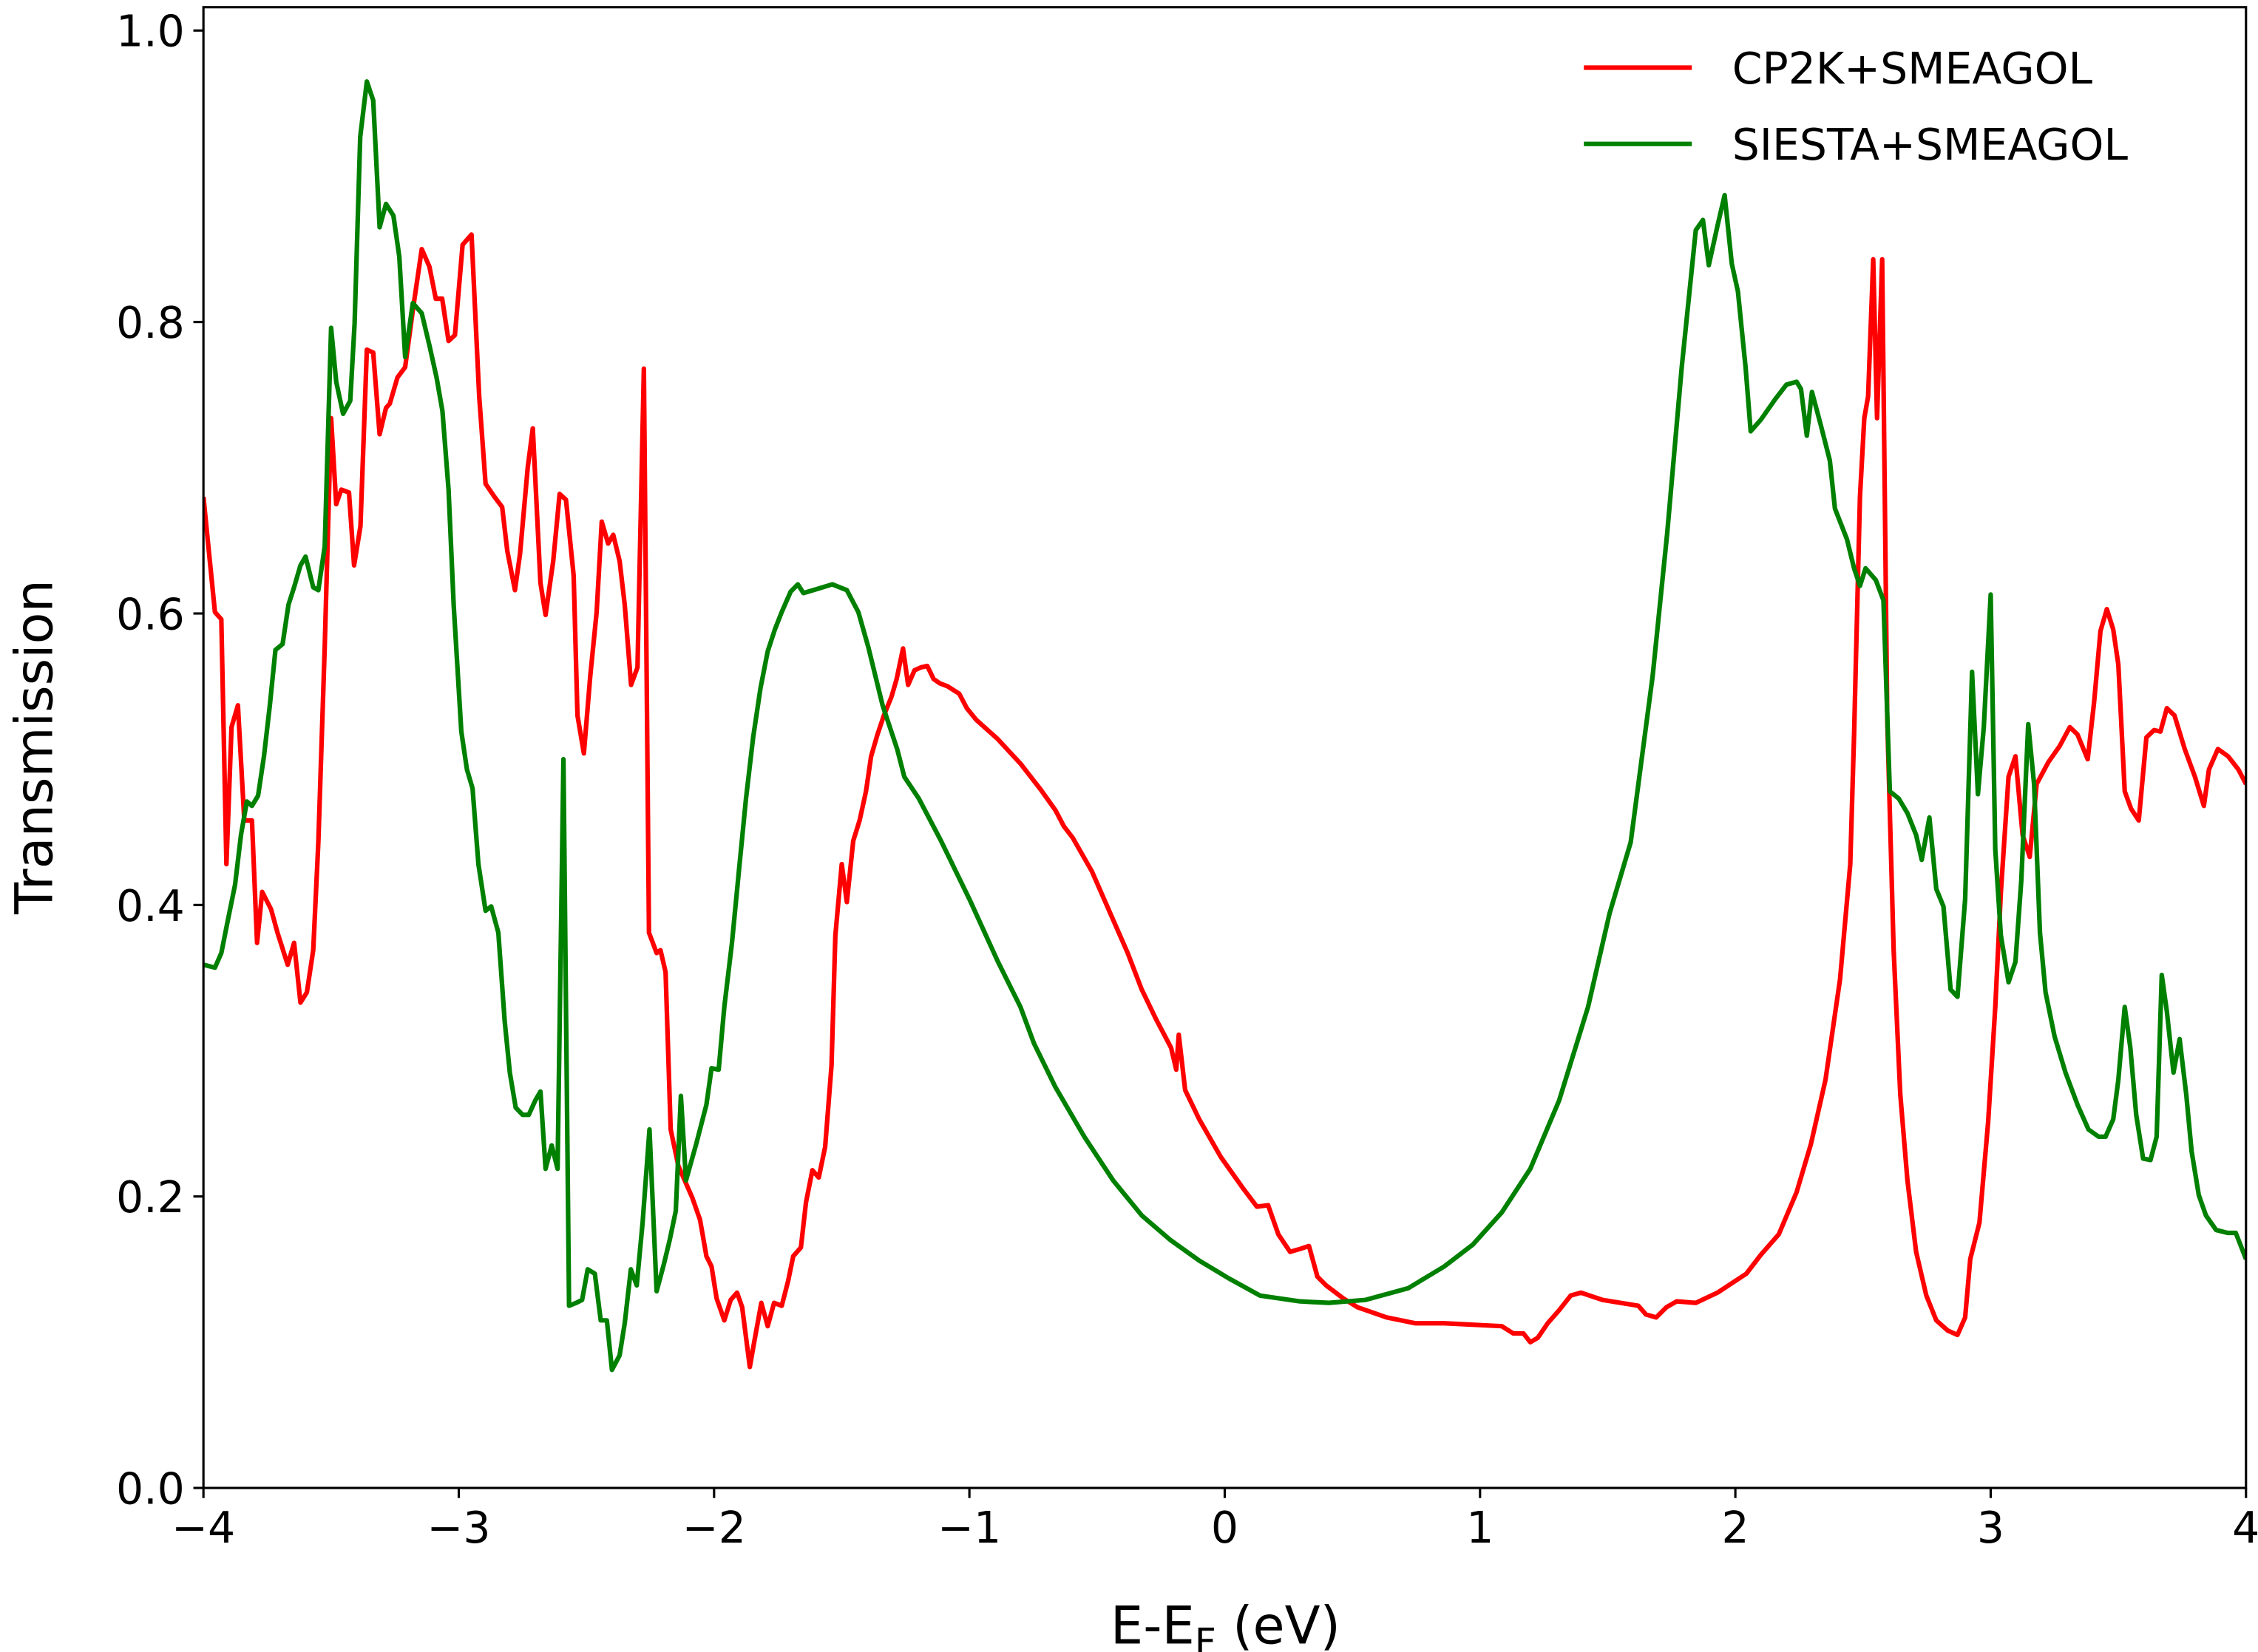 This screenshot has width=2258, height=1652. Describe the element at coordinates (1278, 1623) in the screenshot. I see `x-axis-label-part: (eV)` at that location.